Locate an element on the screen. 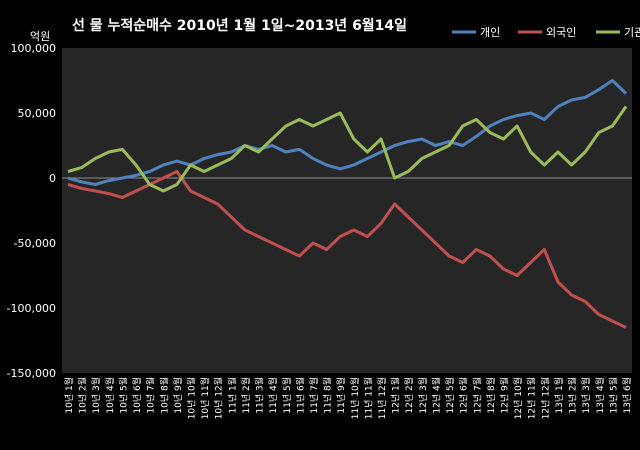 The width and height of the screenshot is (640, 450). x-tick-label: 13년 6월 is located at coordinates (627, 395).